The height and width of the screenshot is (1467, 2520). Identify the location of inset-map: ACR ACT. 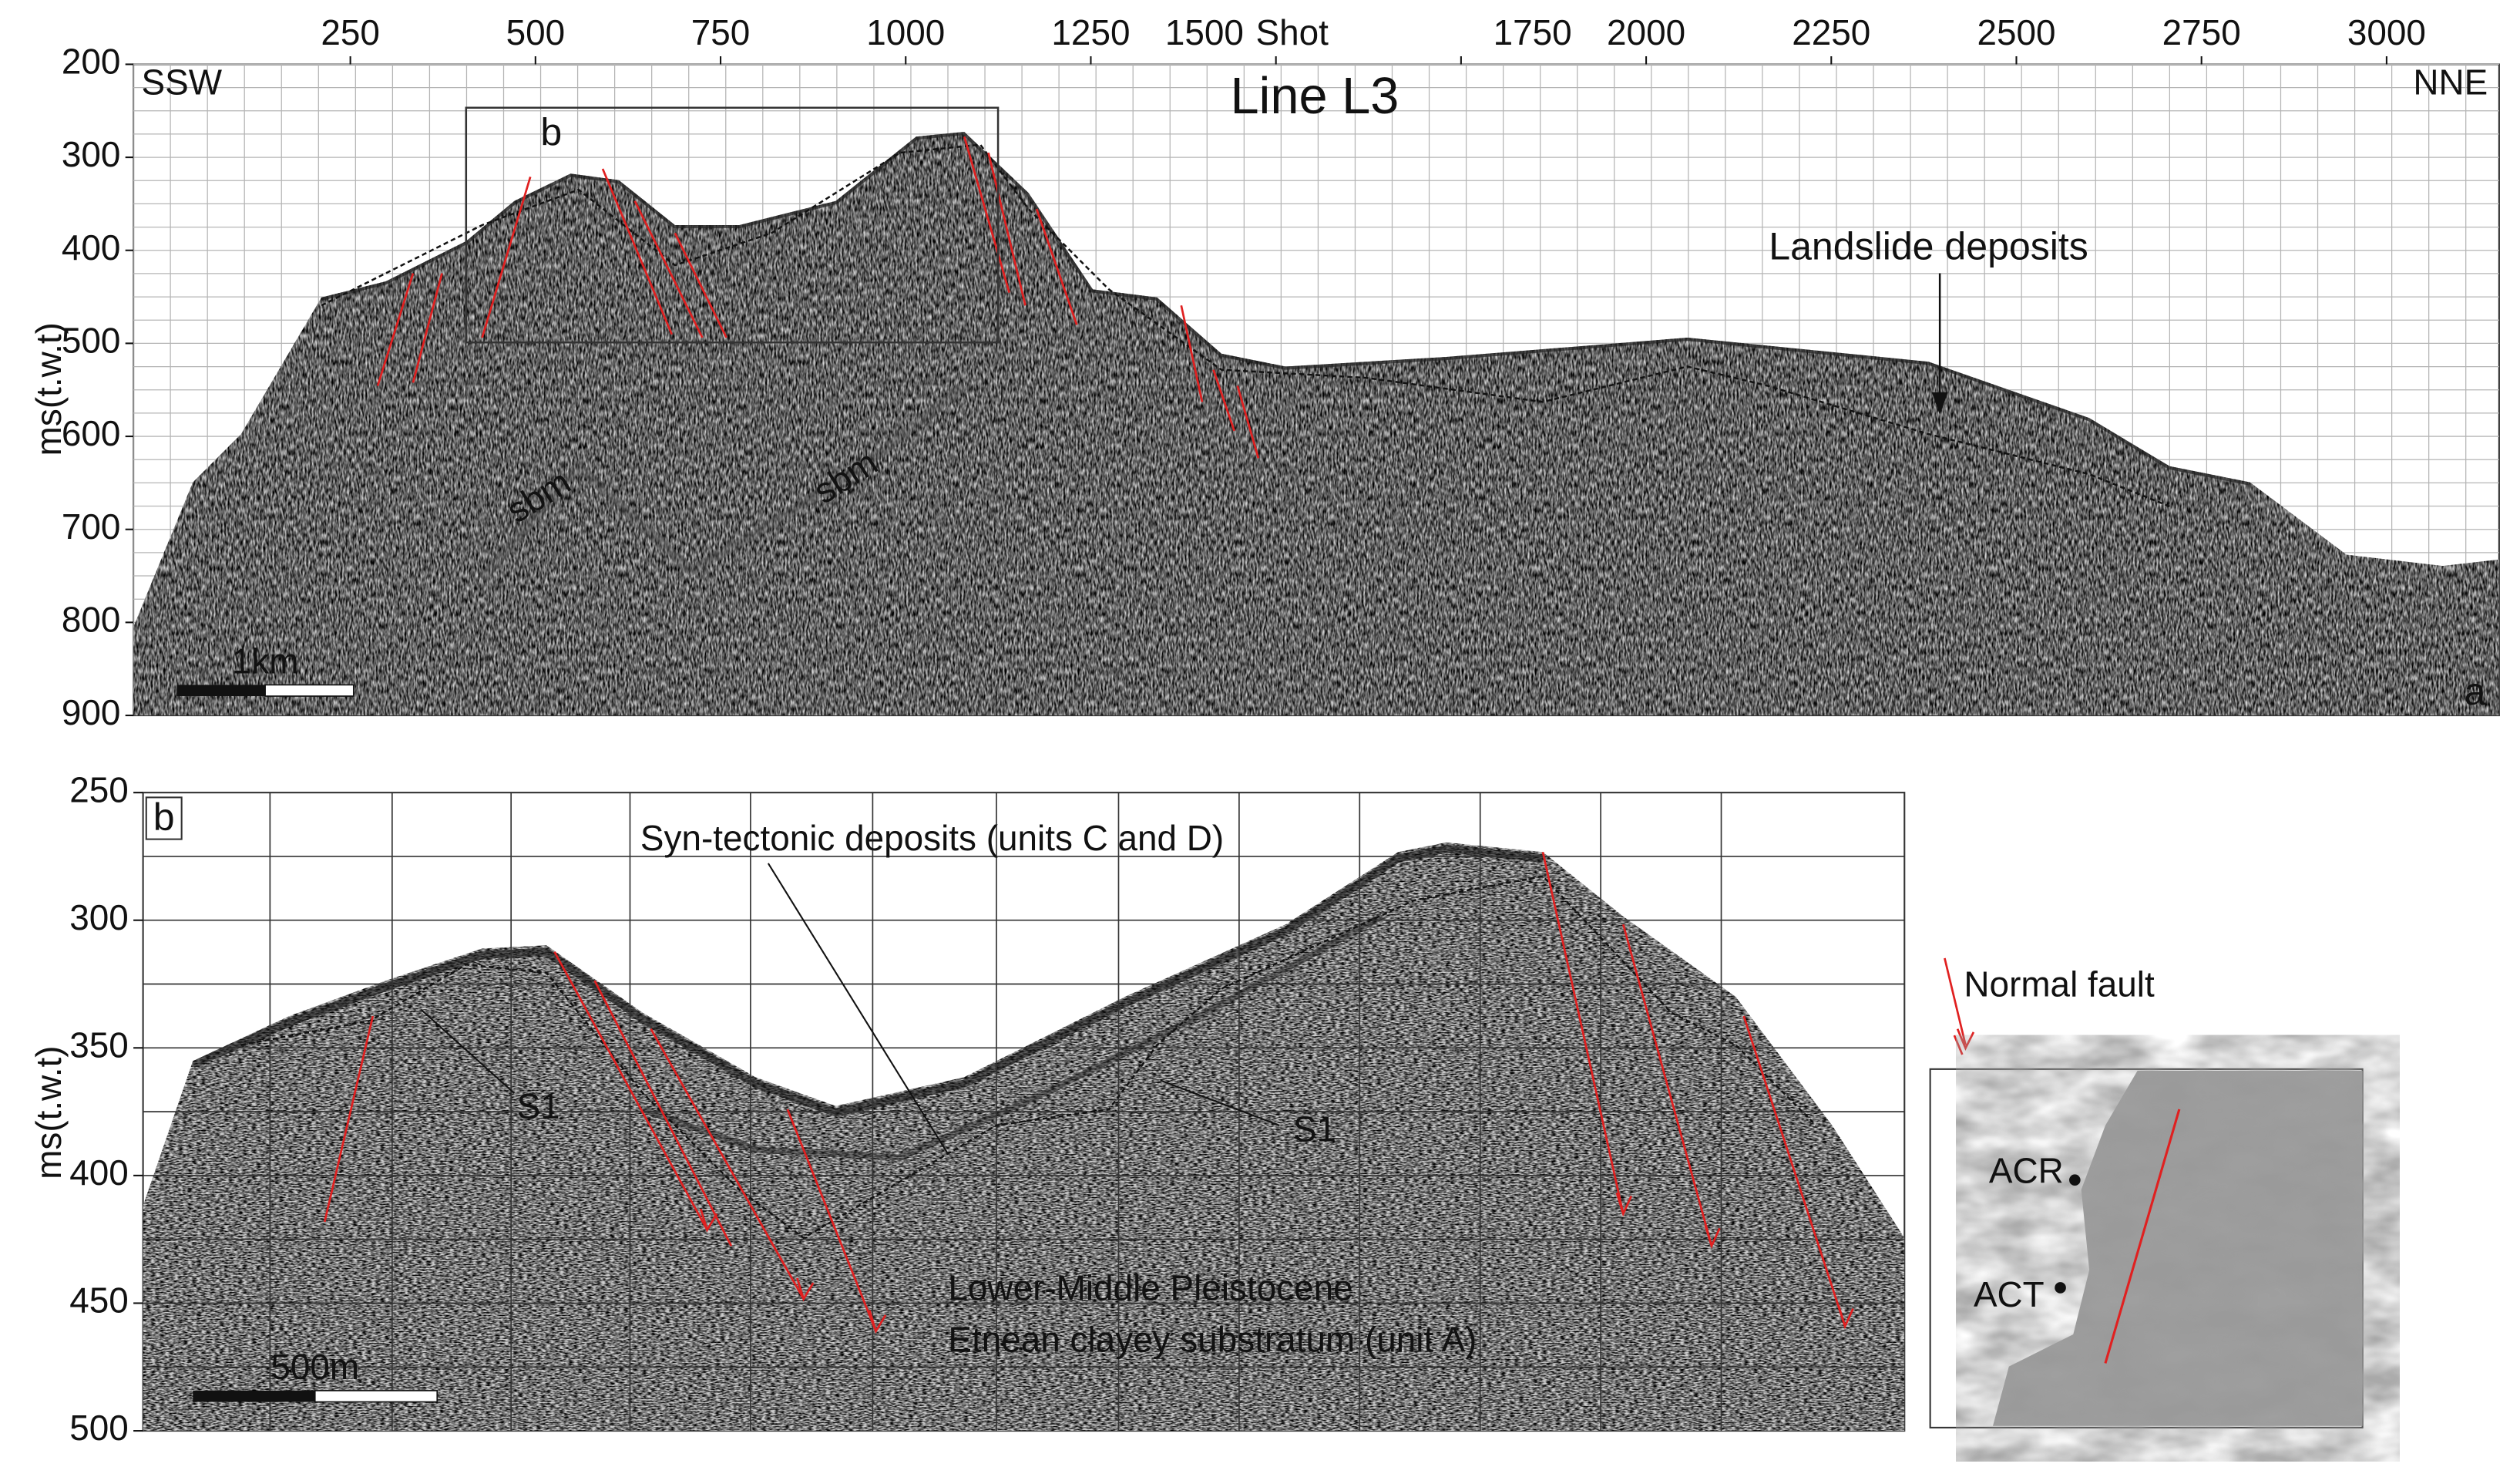
(2146, 1248).